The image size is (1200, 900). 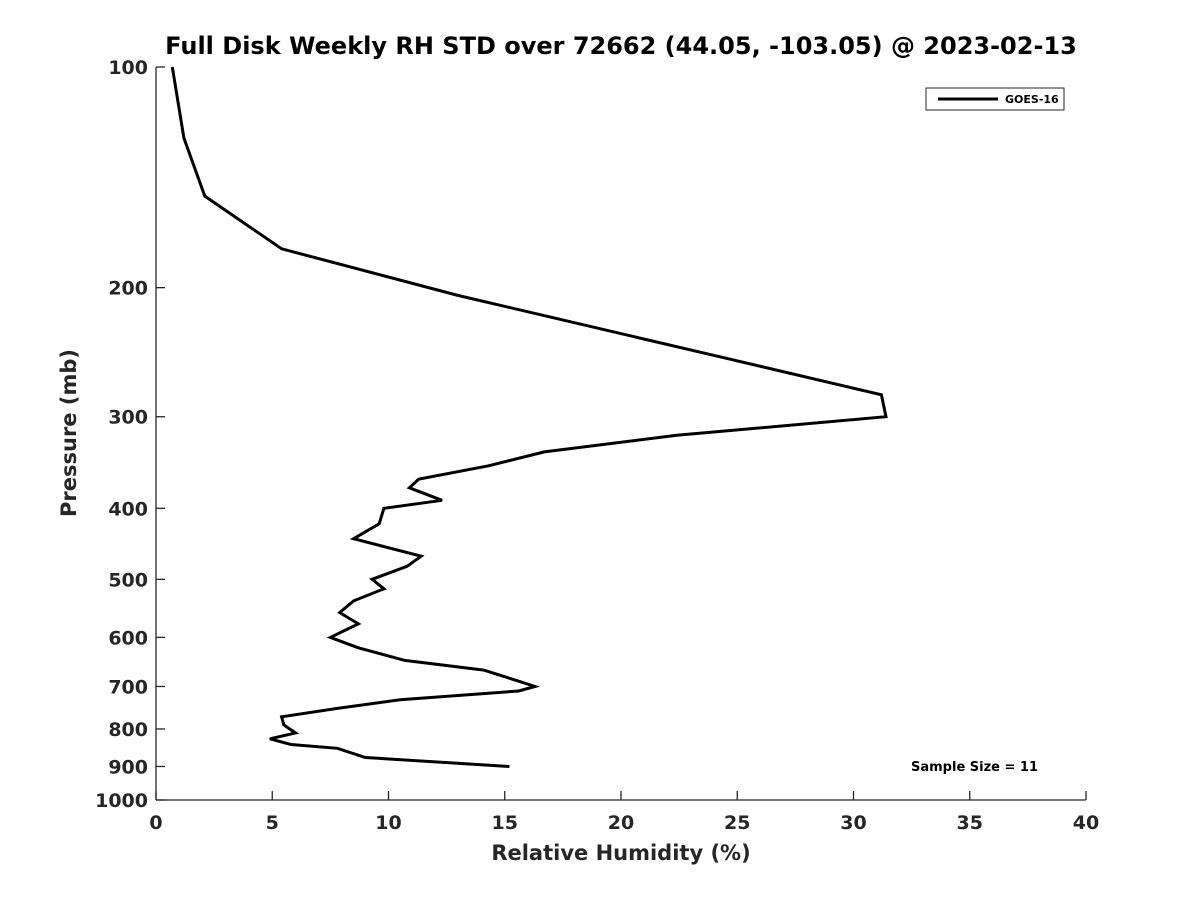 What do you see at coordinates (128, 730) in the screenshot?
I see `y-tick-label-800: 800` at bounding box center [128, 730].